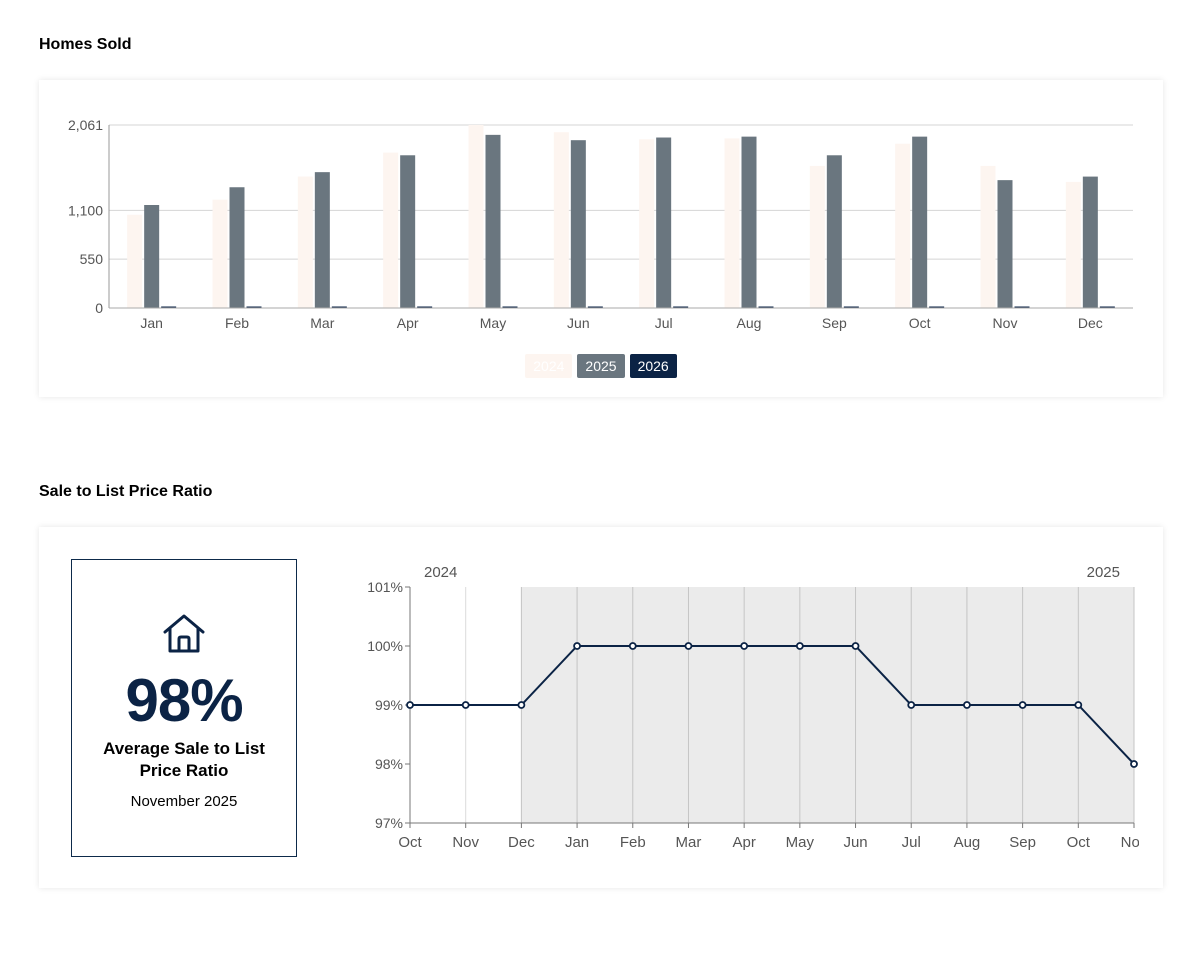 This screenshot has height=953, width=1202. What do you see at coordinates (339, 307) in the screenshot?
I see `bar-2026-mar` at bounding box center [339, 307].